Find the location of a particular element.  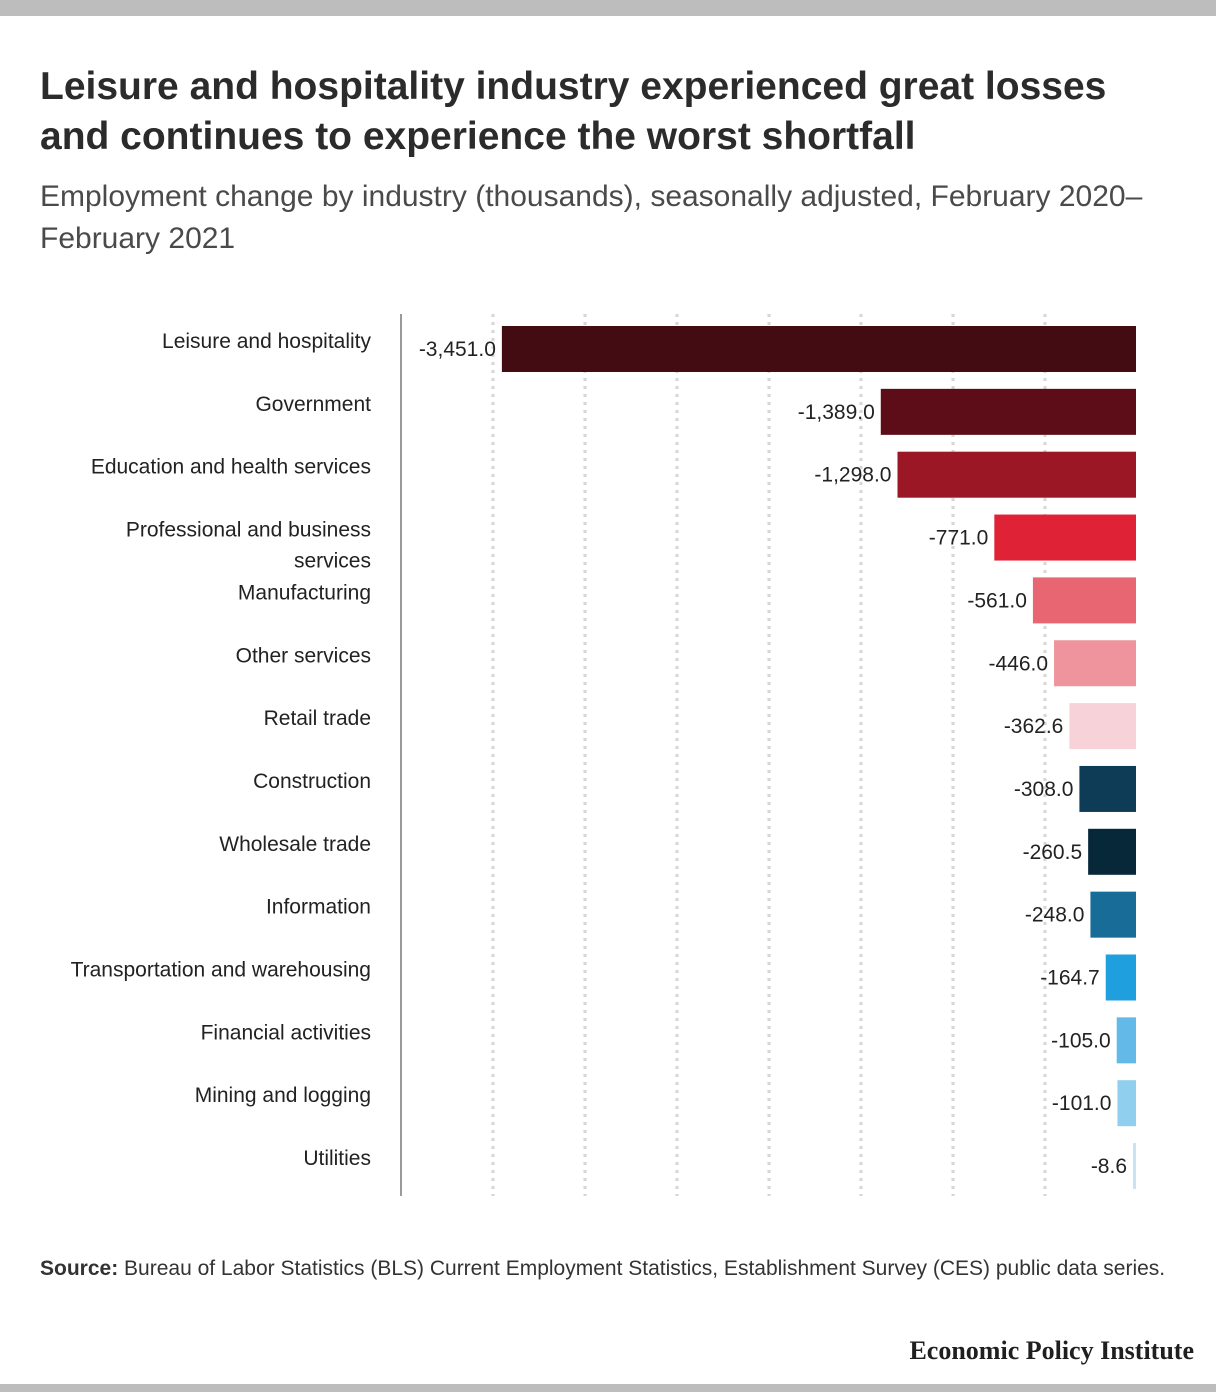

category-label: Manufacturing is located at coordinates (304, 592).